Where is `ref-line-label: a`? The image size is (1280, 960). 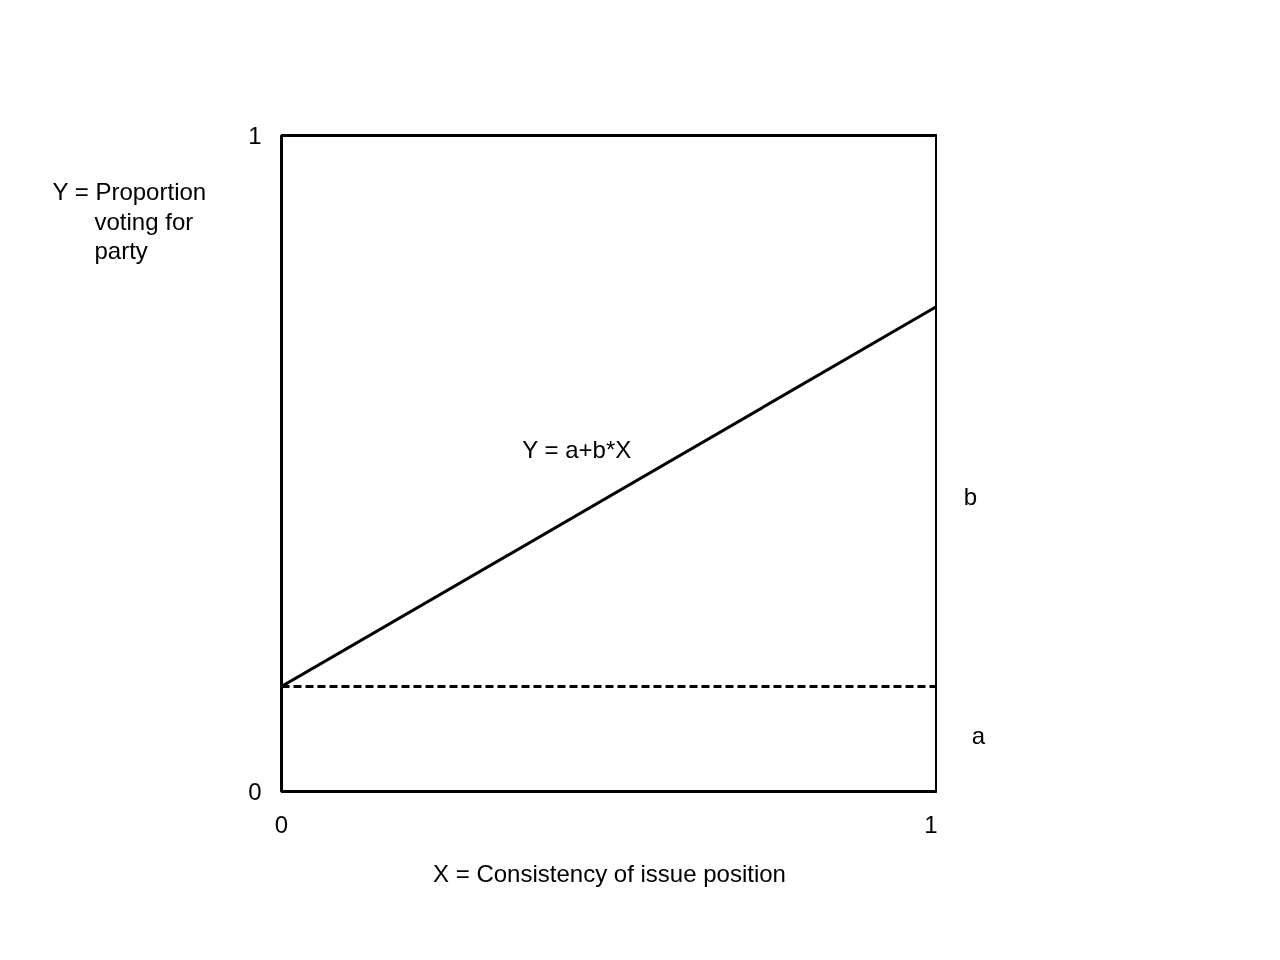 ref-line-label: a is located at coordinates (978, 736).